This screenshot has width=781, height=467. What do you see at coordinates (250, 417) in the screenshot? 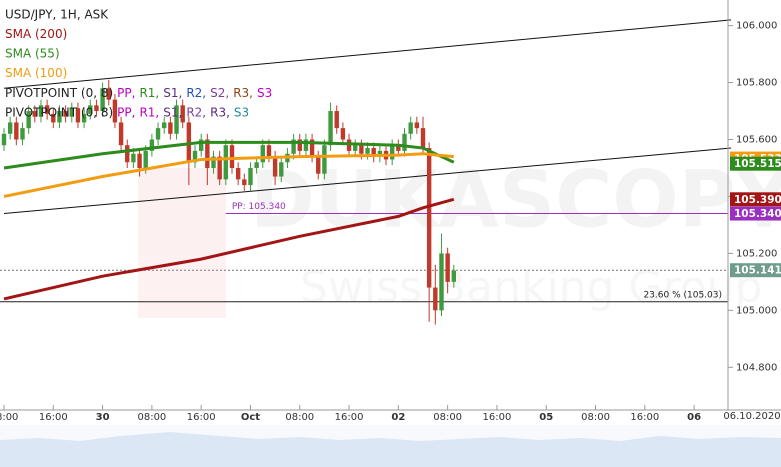
I see `x-tick-label: Oct` at bounding box center [250, 417].